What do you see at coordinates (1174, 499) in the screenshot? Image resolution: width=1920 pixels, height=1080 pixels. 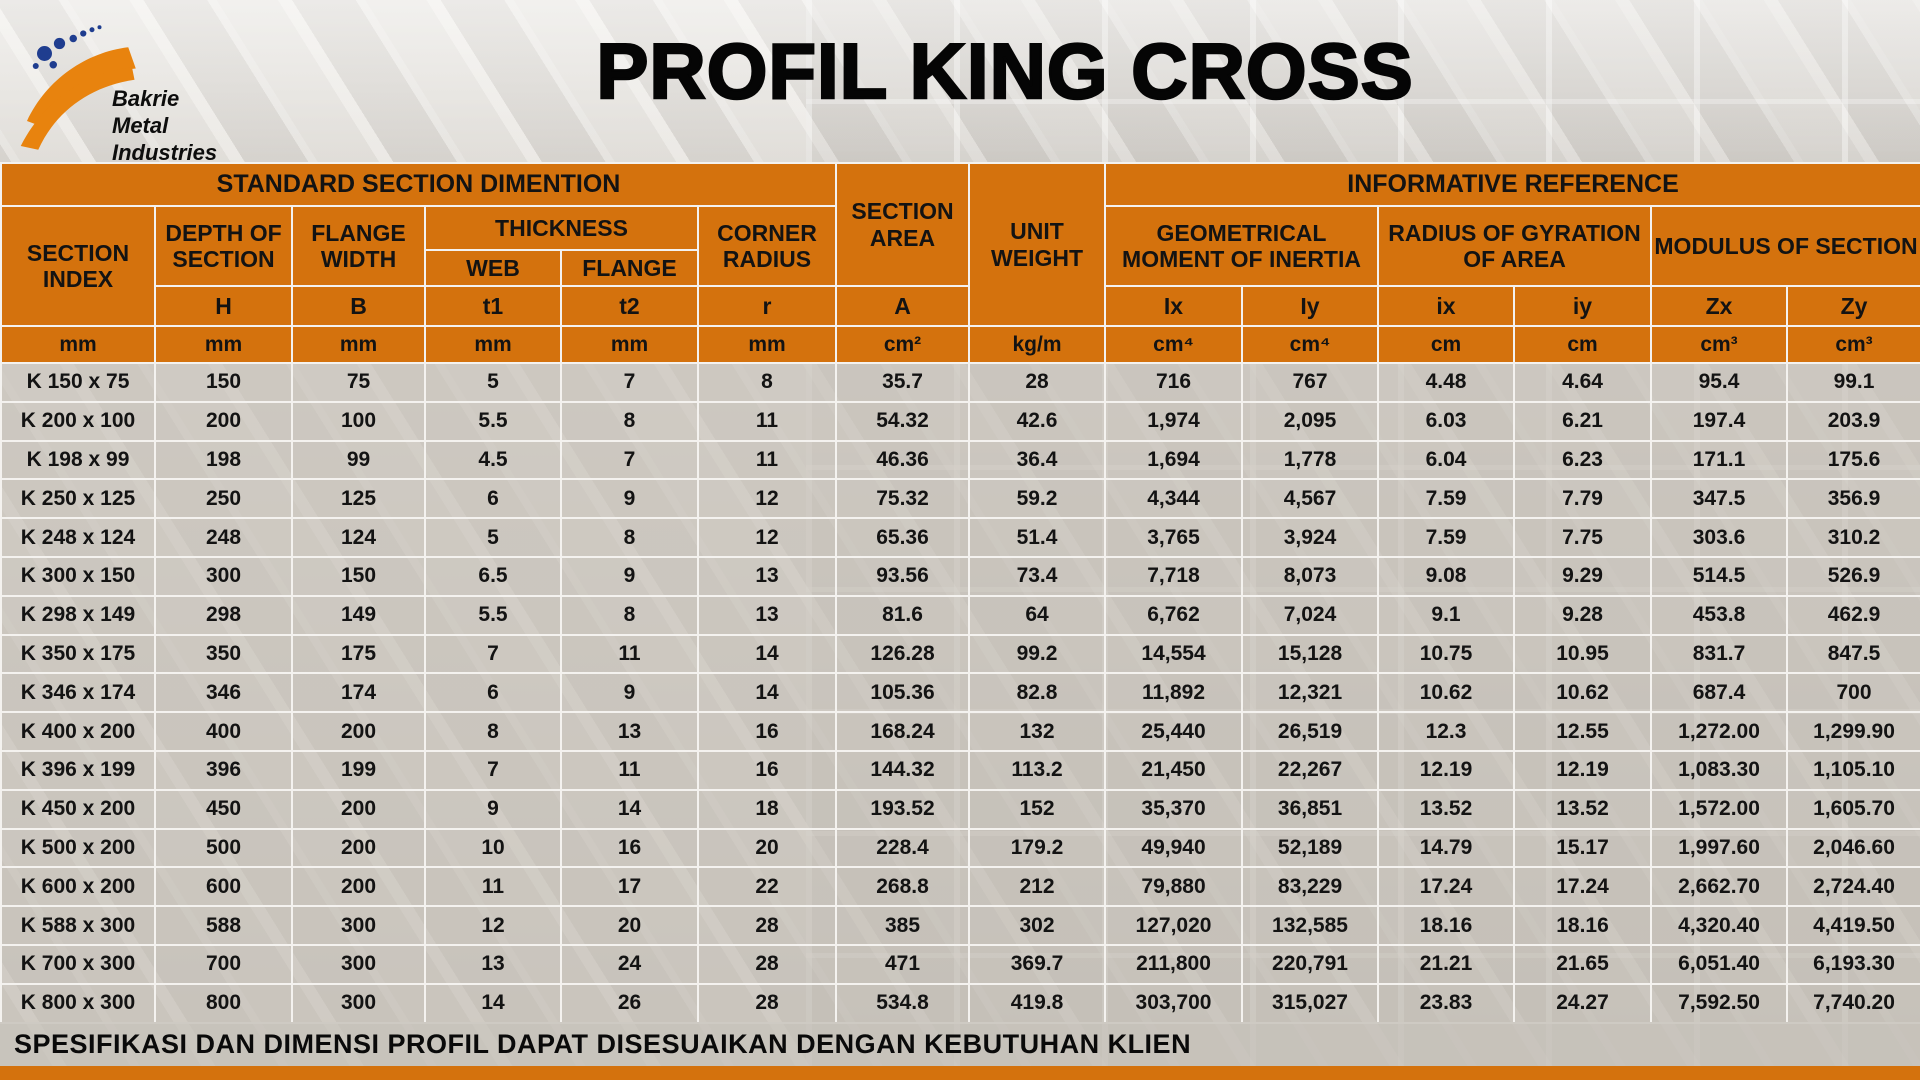 I see `value-cell: 4,344` at bounding box center [1174, 499].